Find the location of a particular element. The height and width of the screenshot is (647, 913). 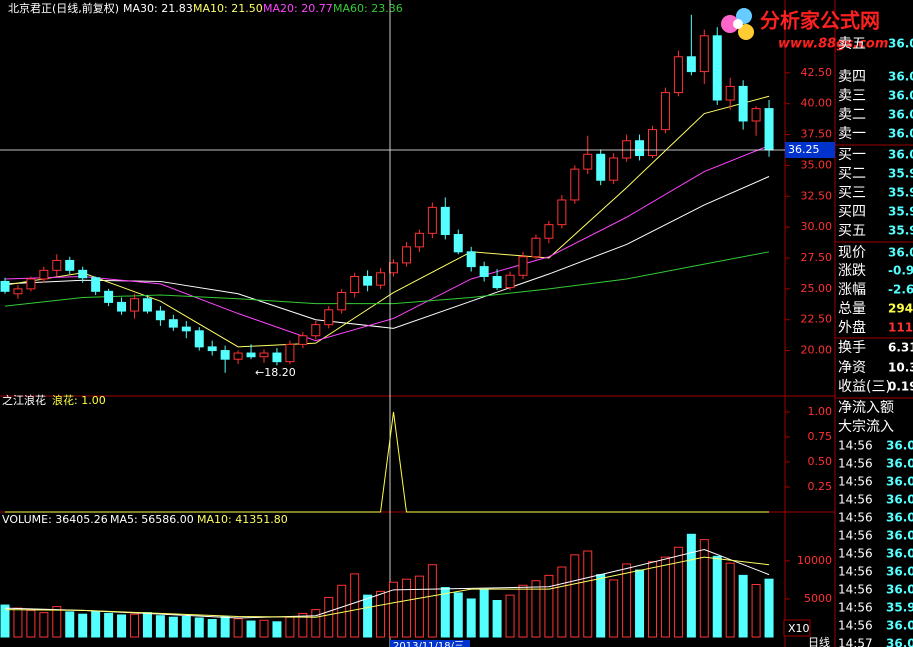

y-tick-label: 37.50 is located at coordinates (817, 134).